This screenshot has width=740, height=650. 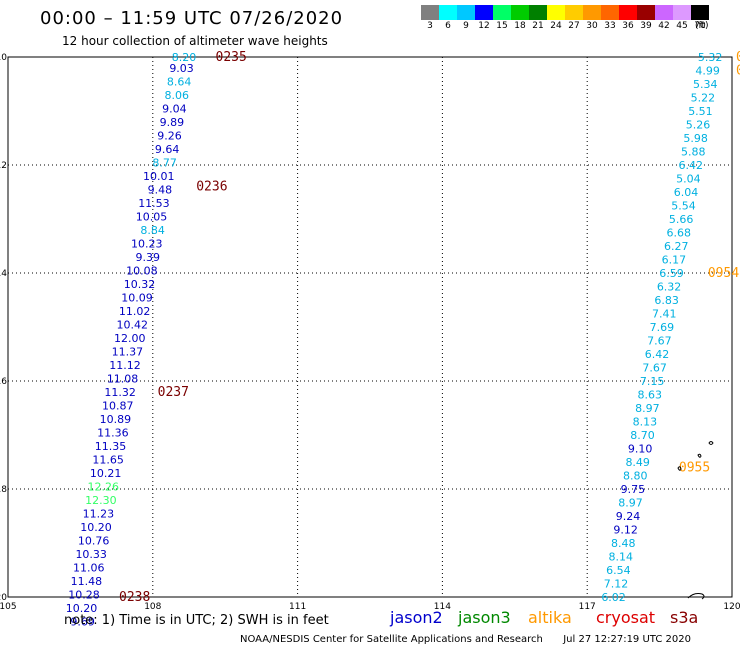 What do you see at coordinates (693, 152) in the screenshot?
I see `swh-value-label: 5.88` at bounding box center [693, 152].